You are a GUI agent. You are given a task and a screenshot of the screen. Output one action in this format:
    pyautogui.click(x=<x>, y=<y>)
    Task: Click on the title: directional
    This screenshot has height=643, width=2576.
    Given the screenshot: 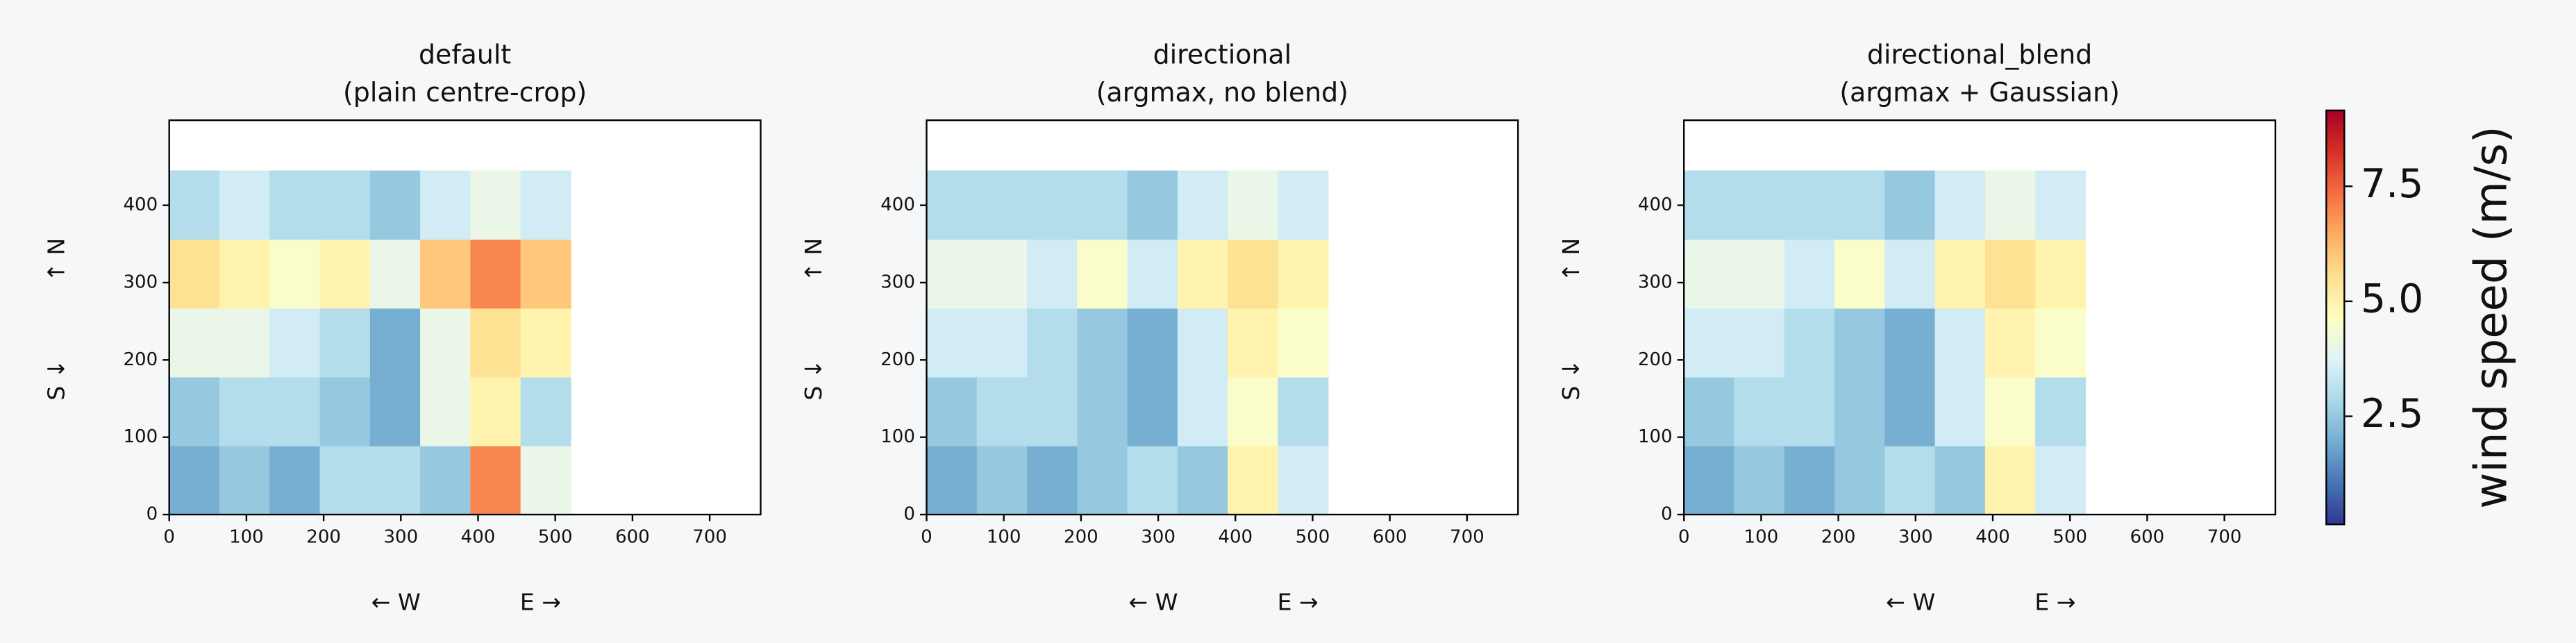 What is the action you would take?
    pyautogui.click(x=1222, y=54)
    